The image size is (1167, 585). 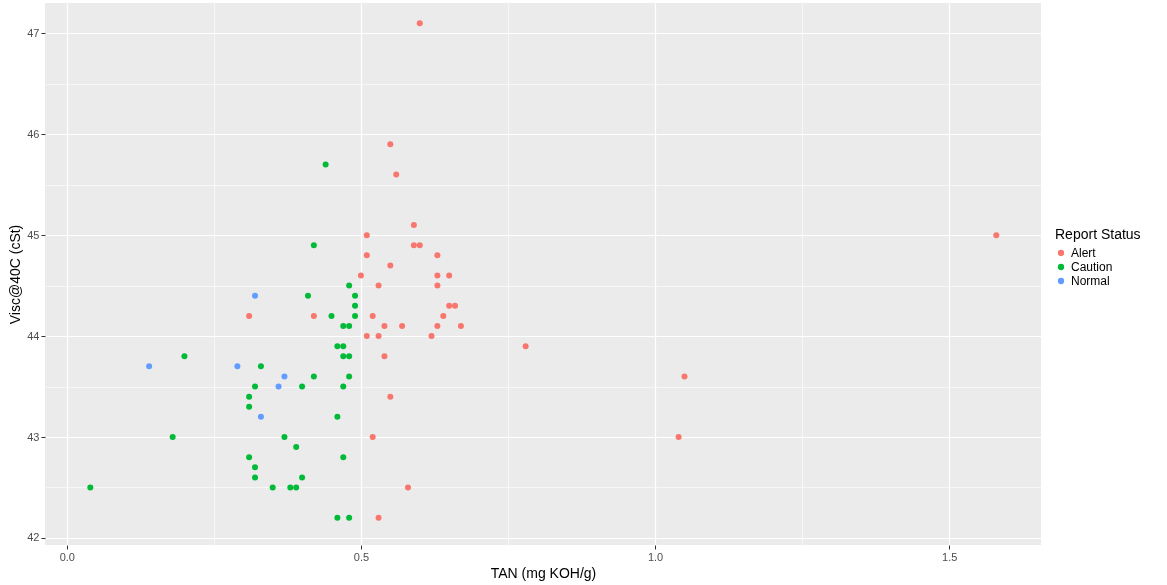 I want to click on y-tick-label: 42, so click(x=33, y=537).